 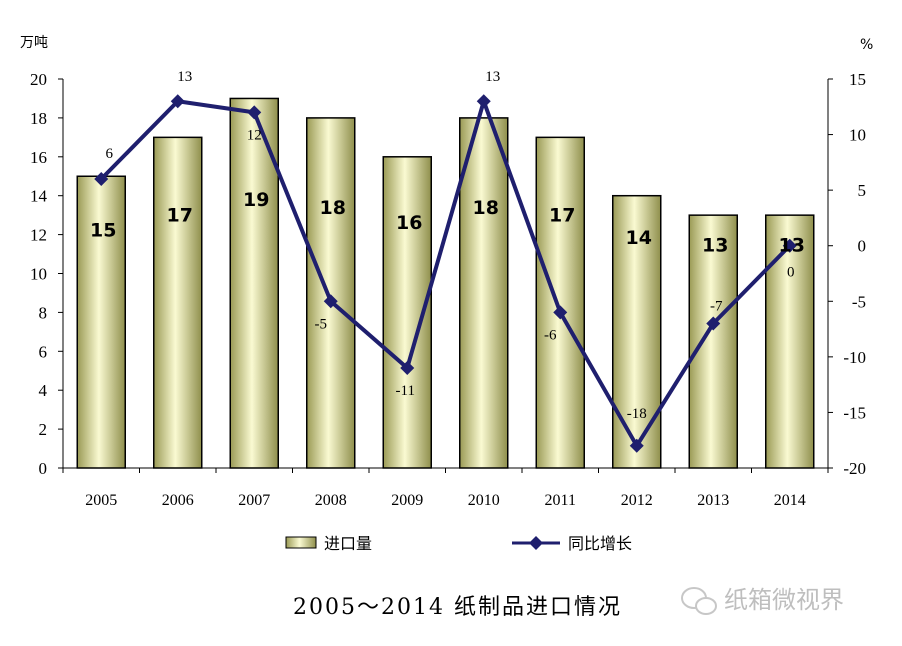 What do you see at coordinates (458, 543) in the screenshot?
I see `legend: 进口量 同比增长` at bounding box center [458, 543].